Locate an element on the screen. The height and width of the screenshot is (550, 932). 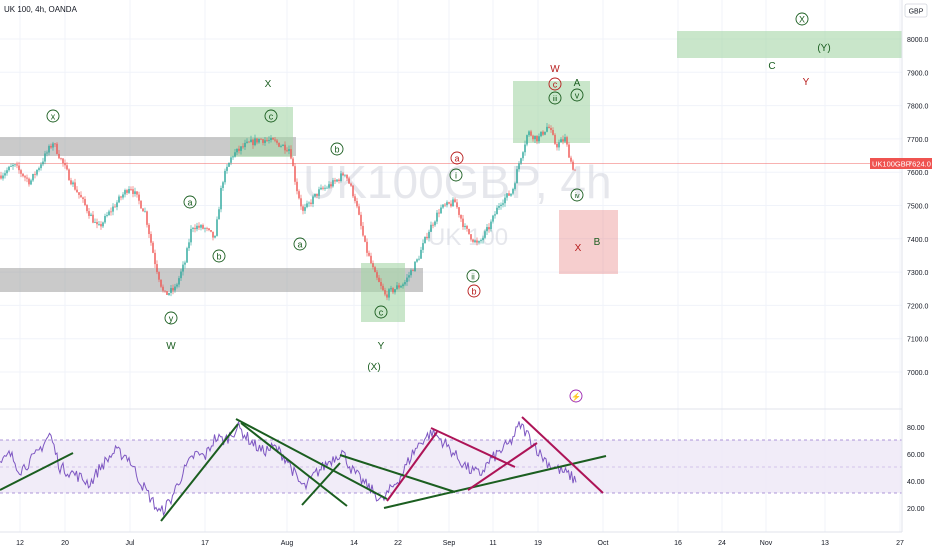
currency-button: GBP is located at coordinates (916, 10).